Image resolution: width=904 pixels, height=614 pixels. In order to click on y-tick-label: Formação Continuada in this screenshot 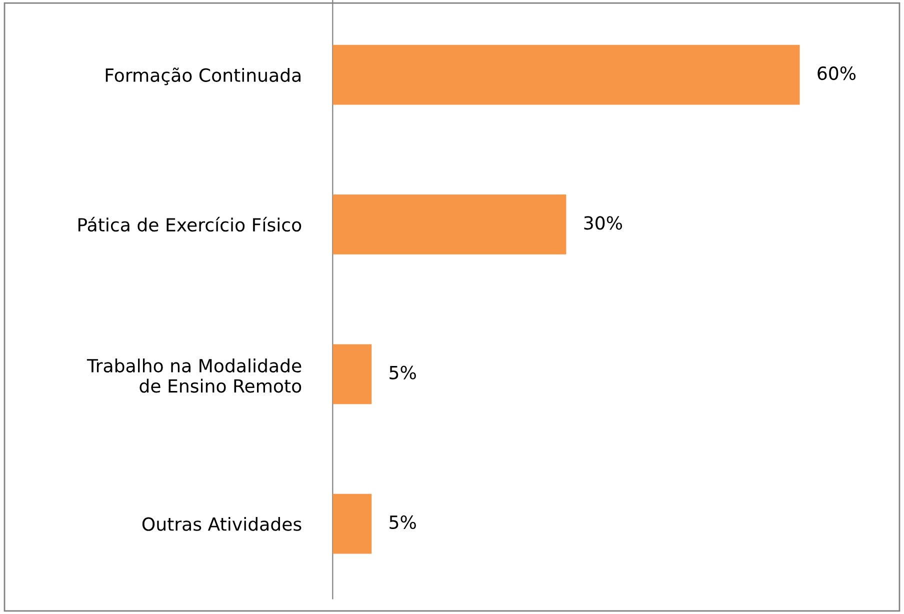, I will do `click(203, 77)`.